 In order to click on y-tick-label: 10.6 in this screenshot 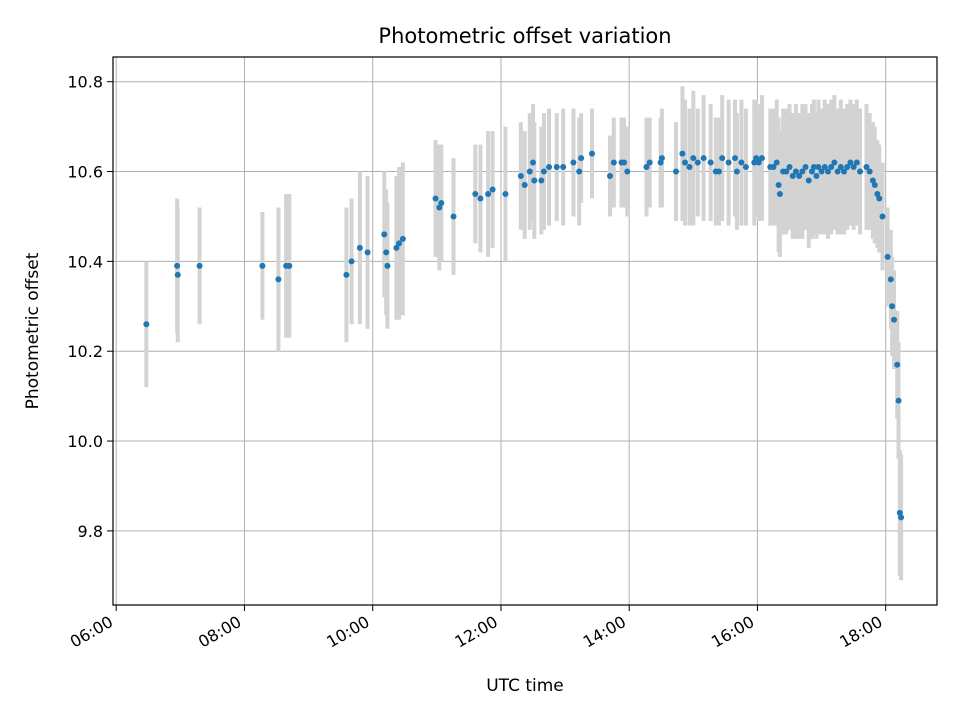, I will do `click(85, 172)`.